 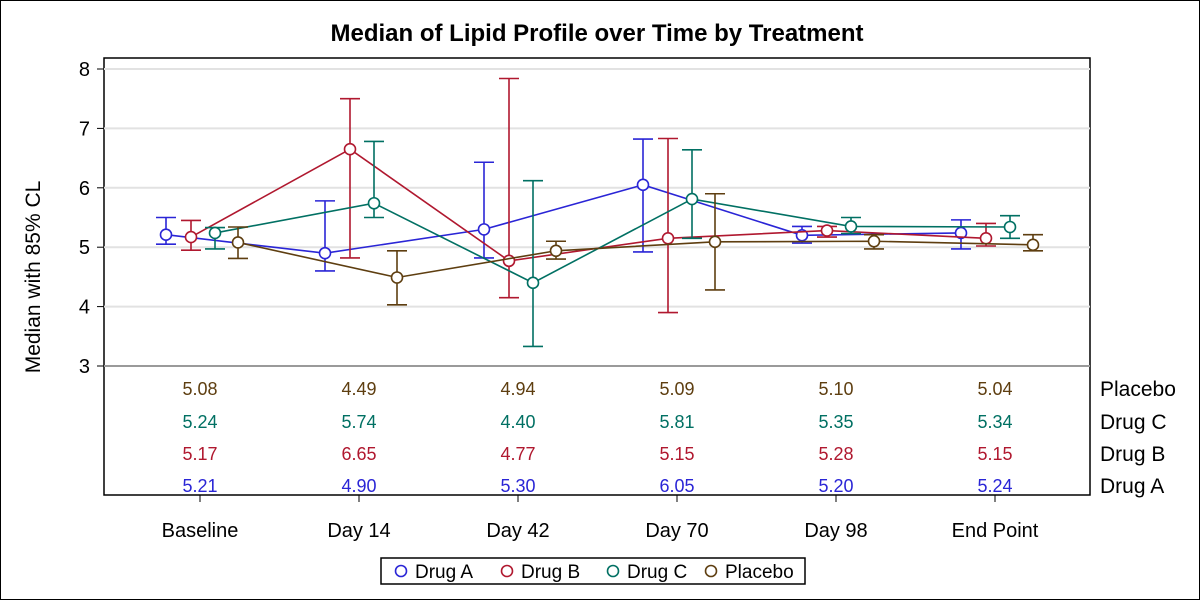 I want to click on table-value: 5.28, so click(x=835, y=454).